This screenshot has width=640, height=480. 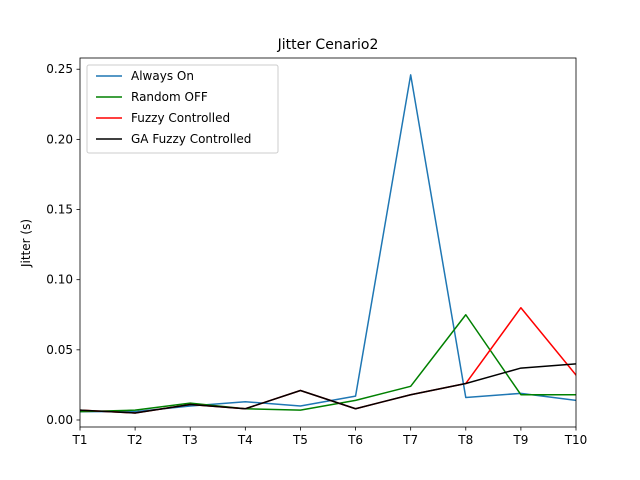 What do you see at coordinates (191, 139) in the screenshot?
I see `legend-label-4: GA Fuzzy Controlled` at bounding box center [191, 139].